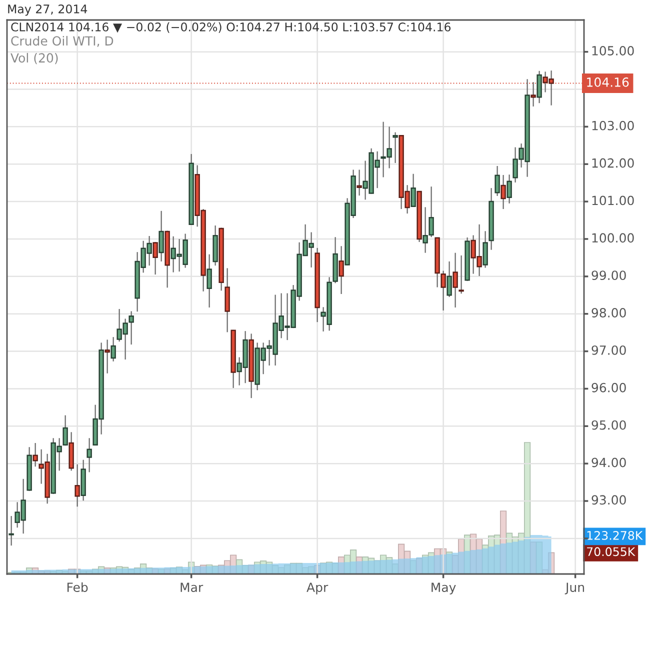 This screenshot has height=652, width=650. I want to click on y2-tick-label: 123.278K, so click(615, 535).